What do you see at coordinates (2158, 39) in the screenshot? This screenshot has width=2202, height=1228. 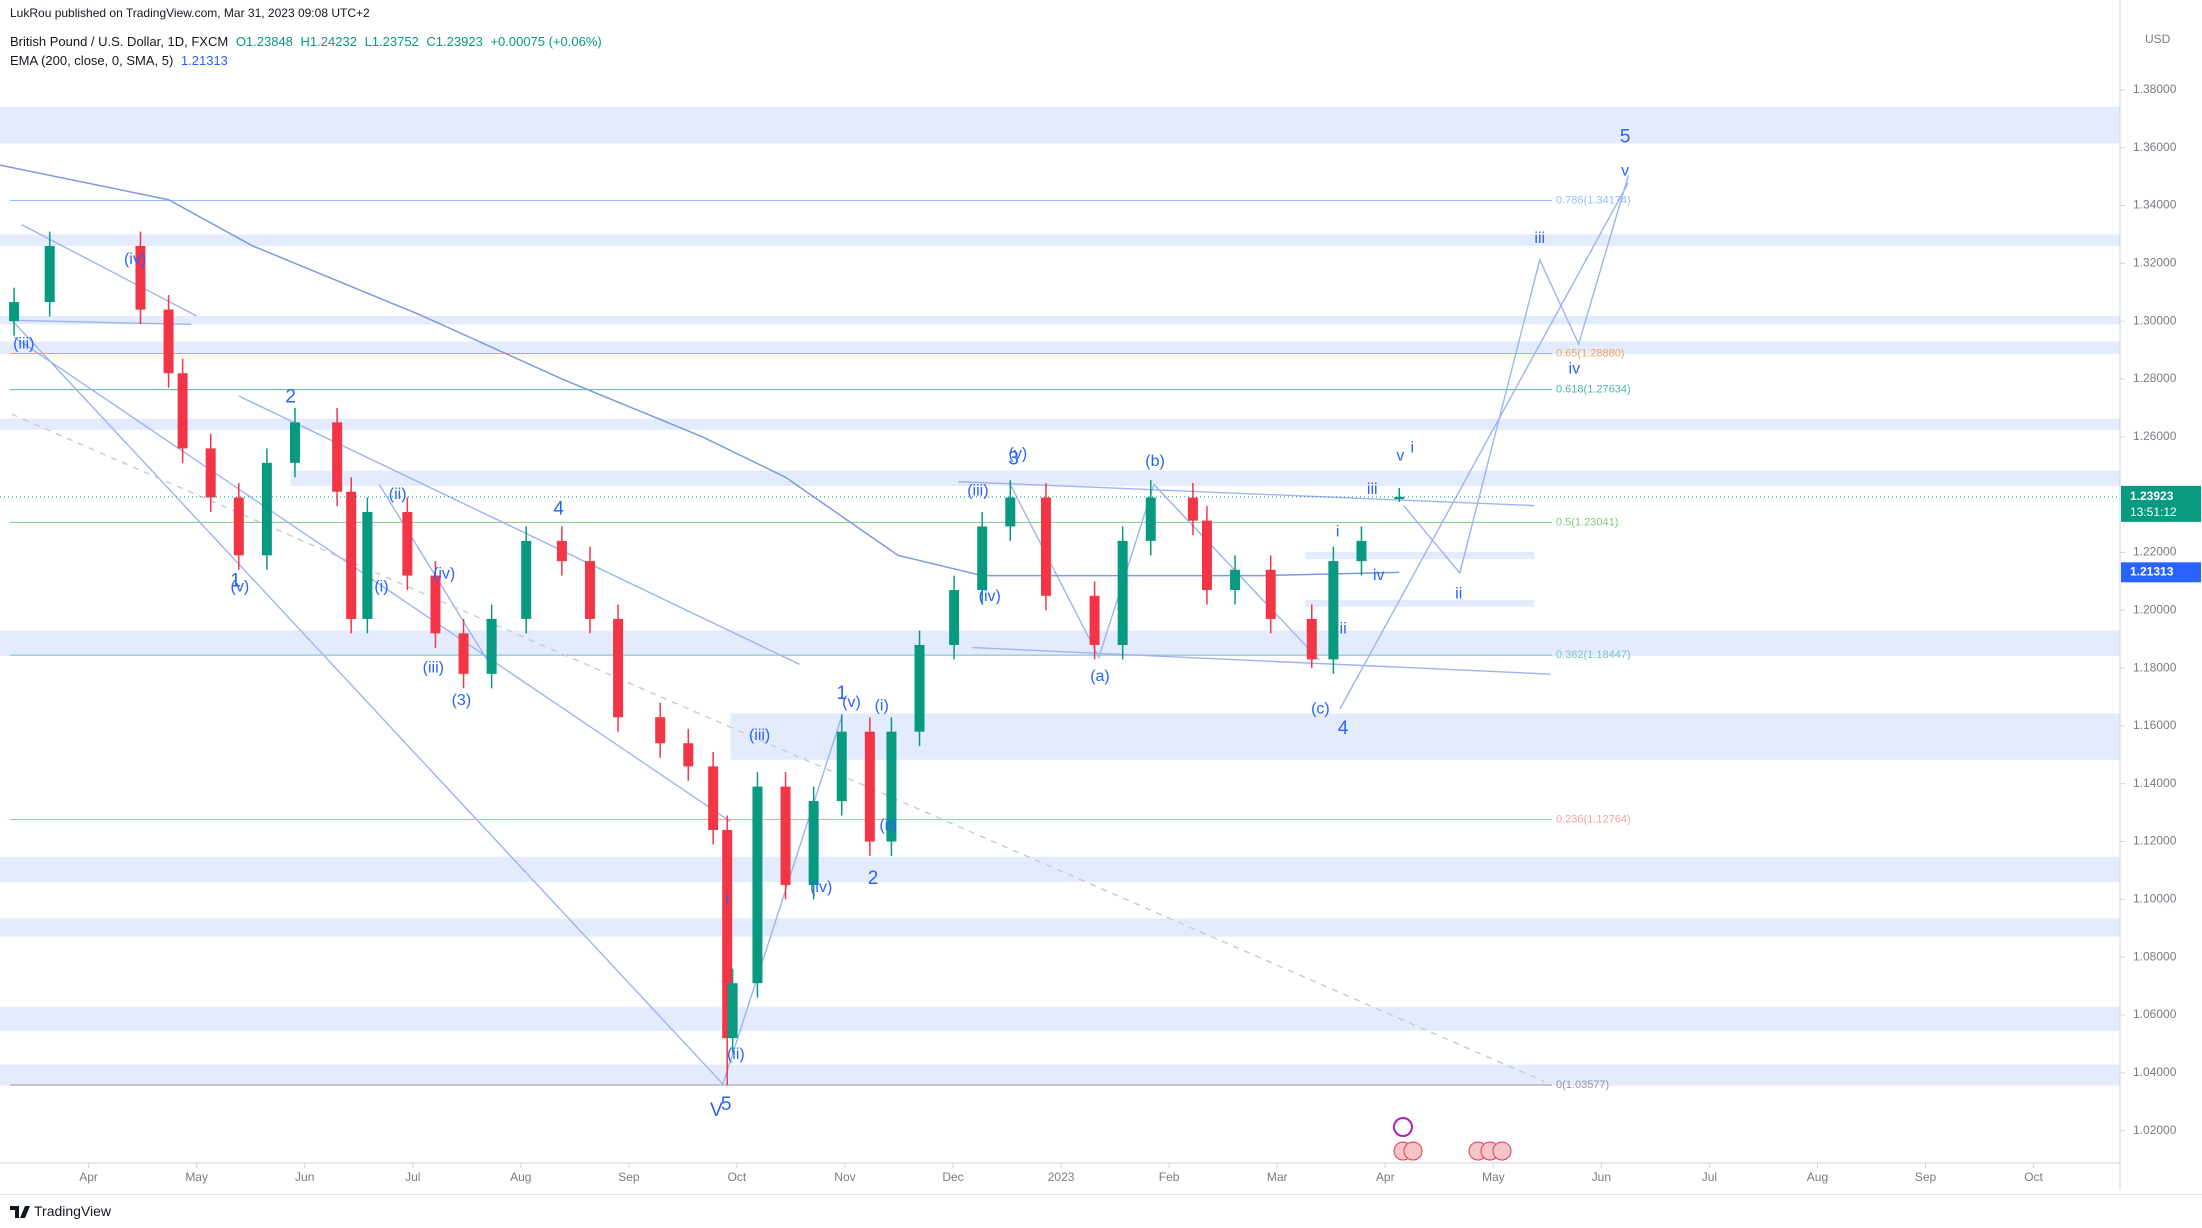 I see `currency: USD` at bounding box center [2158, 39].